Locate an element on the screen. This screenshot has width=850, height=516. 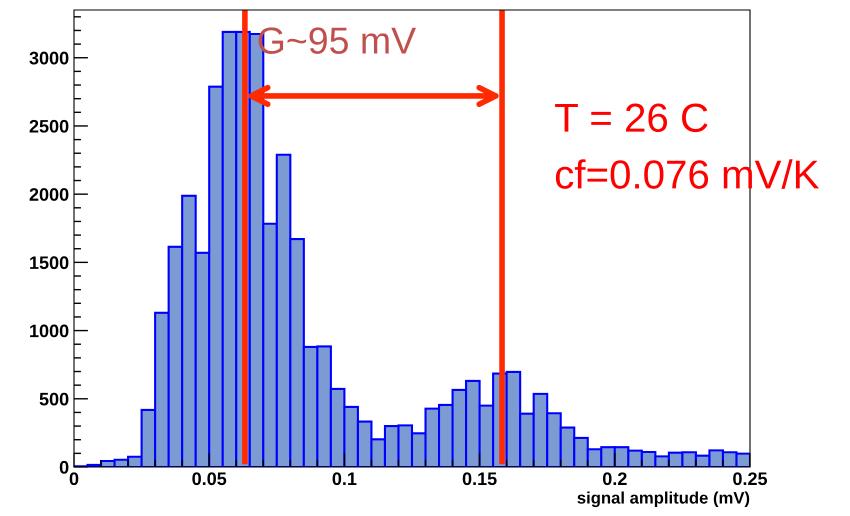
x-tick-label: 0.05 is located at coordinates (209, 479).